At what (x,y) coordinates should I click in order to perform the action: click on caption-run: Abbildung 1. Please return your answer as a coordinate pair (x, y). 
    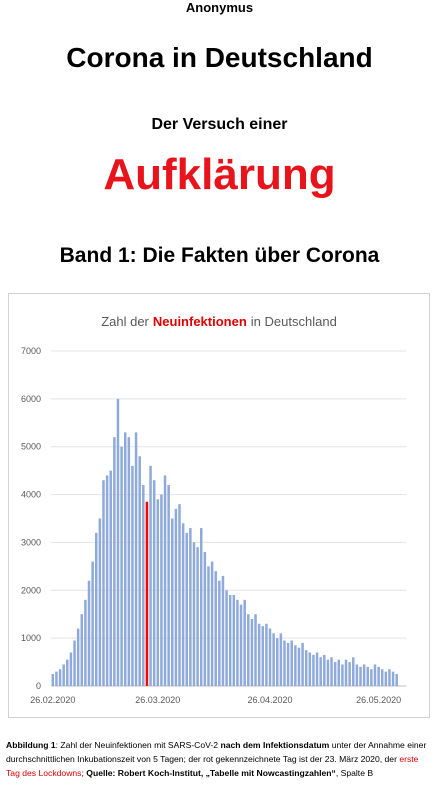
    Looking at the image, I should click on (31, 745).